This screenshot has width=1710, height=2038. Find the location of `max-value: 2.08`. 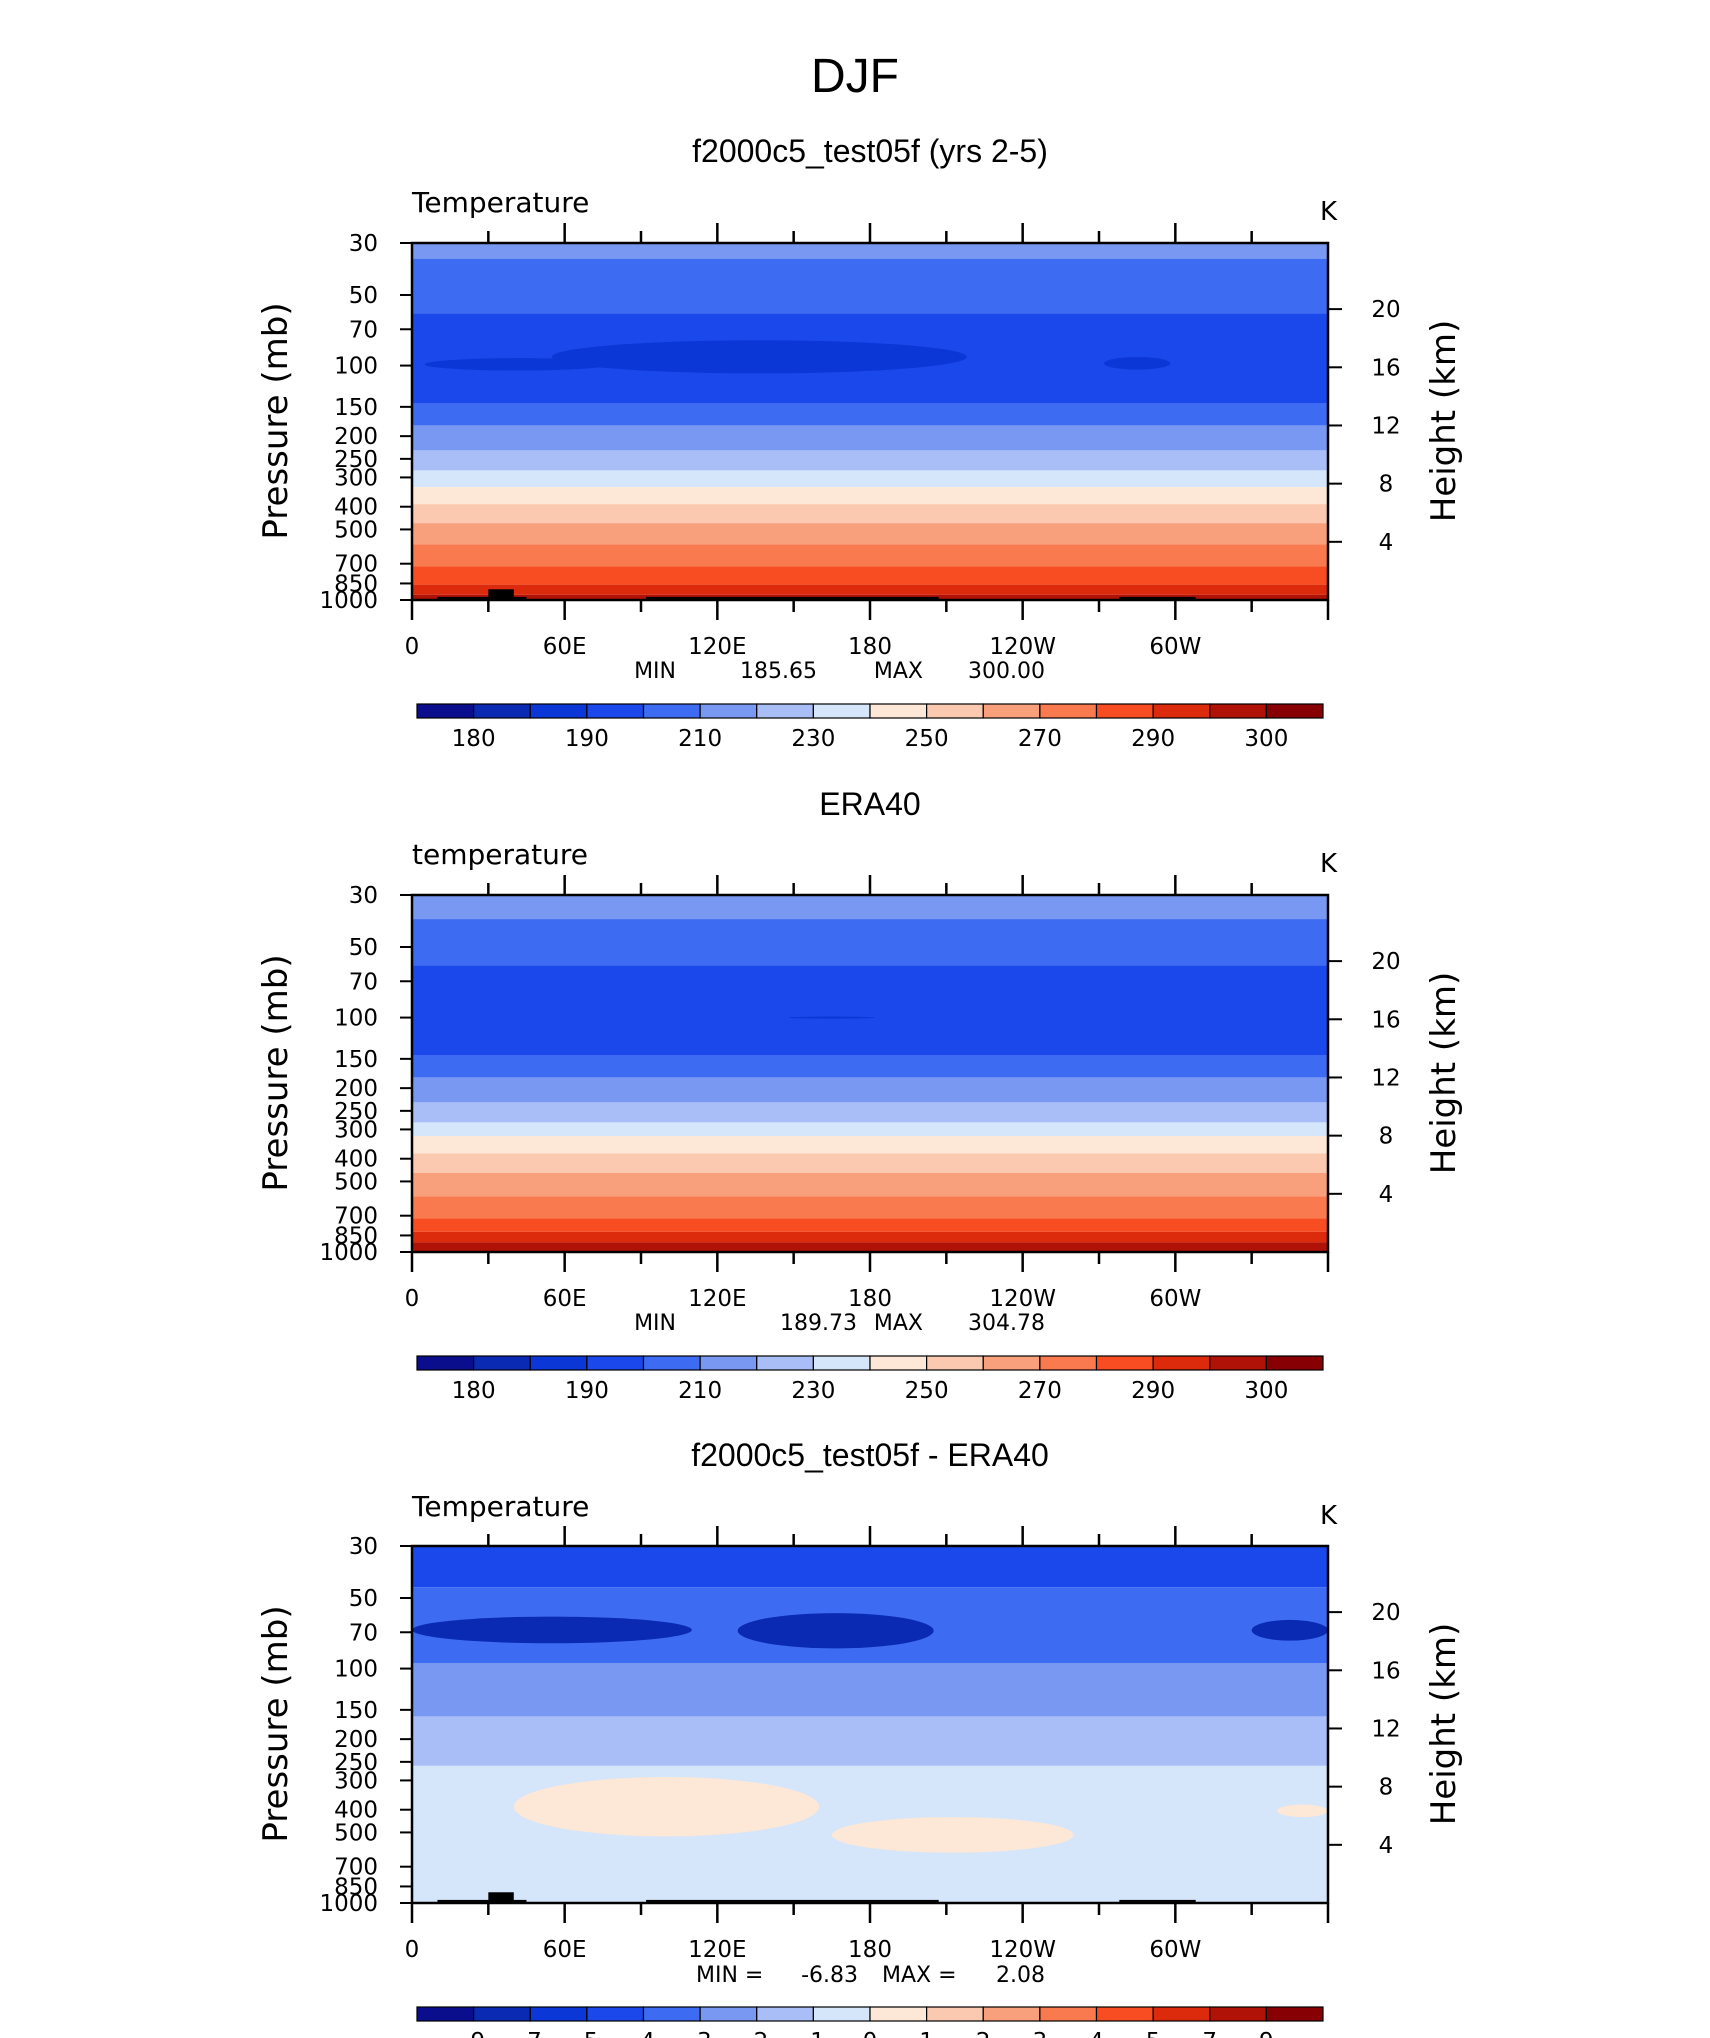

max-value: 2.08 is located at coordinates (1020, 1975).